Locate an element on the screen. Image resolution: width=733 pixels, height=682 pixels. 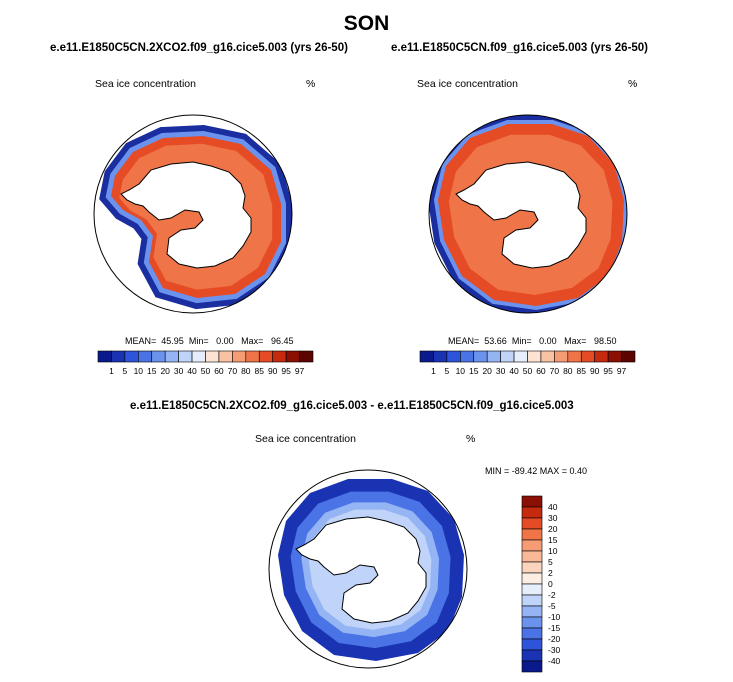
left-colorbar-tick-label: 5 is located at coordinates (125, 371).